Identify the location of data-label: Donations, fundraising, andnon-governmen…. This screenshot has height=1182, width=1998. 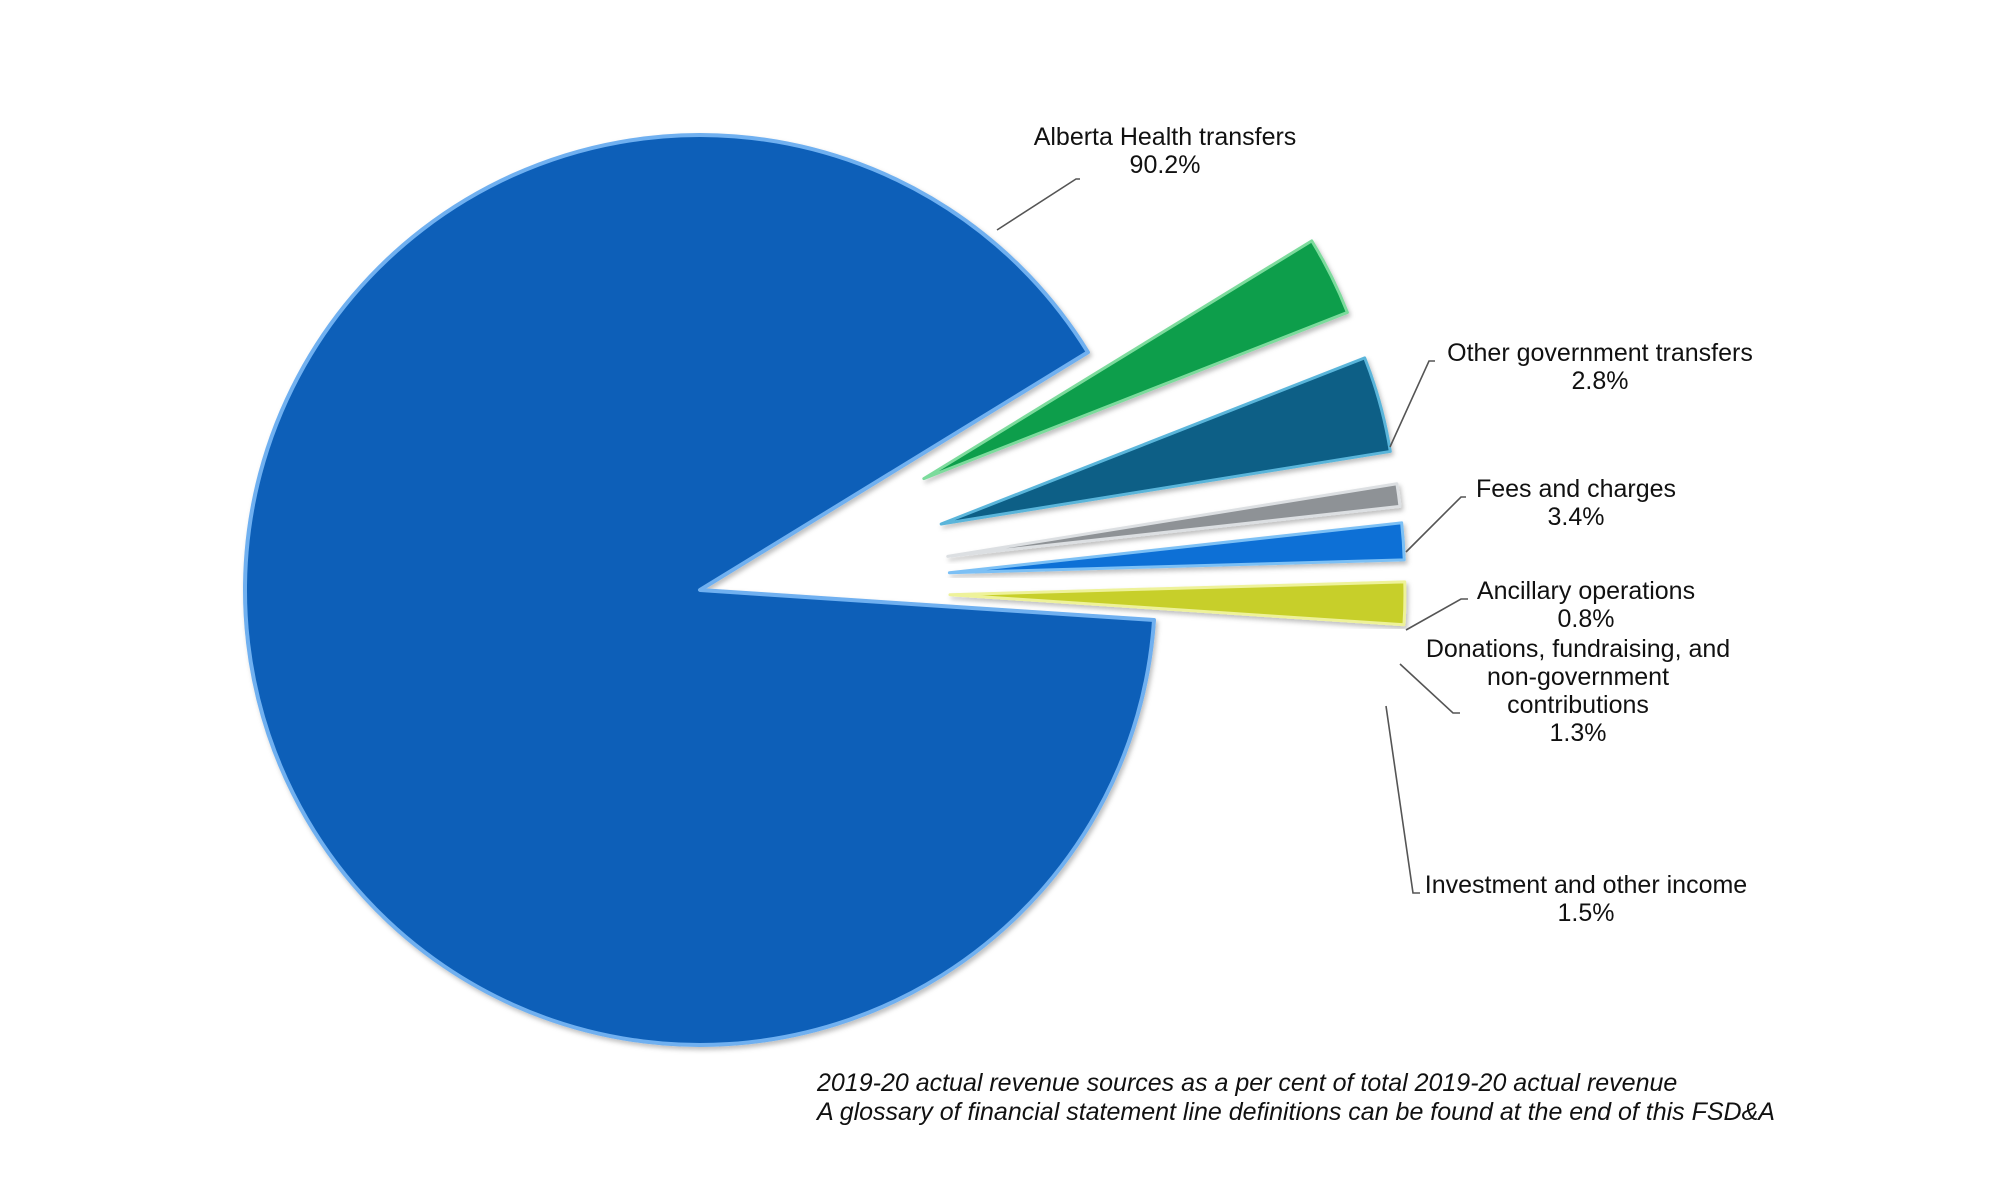
(1578, 691).